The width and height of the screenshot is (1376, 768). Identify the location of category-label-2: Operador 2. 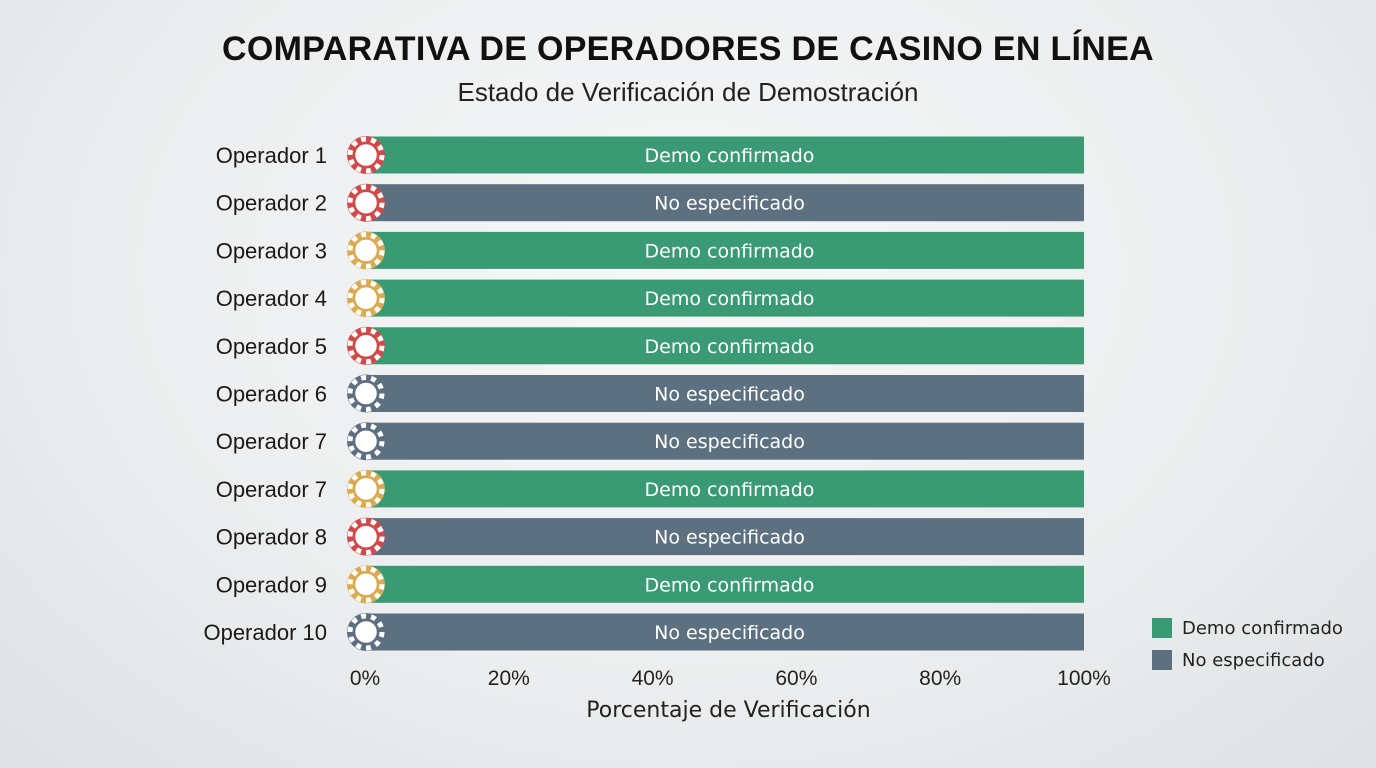
(271, 203).